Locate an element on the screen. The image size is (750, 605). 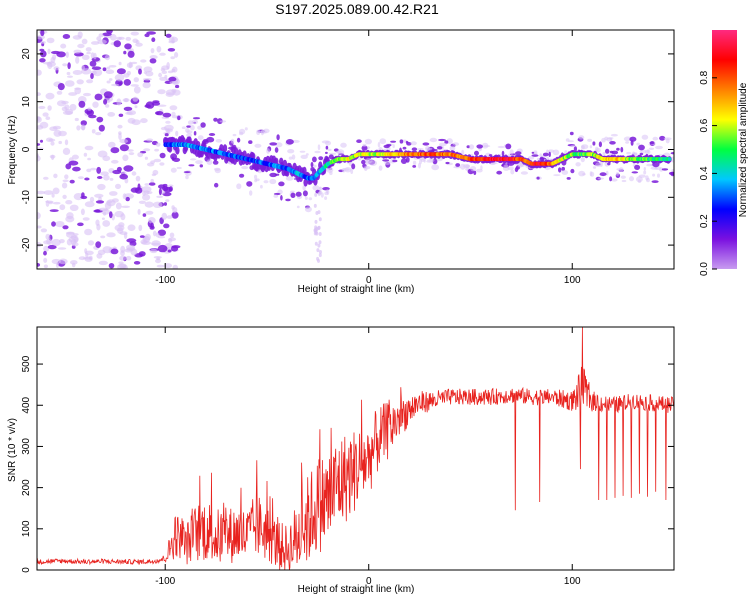
x-tick-label: -100 is located at coordinates (165, 280).